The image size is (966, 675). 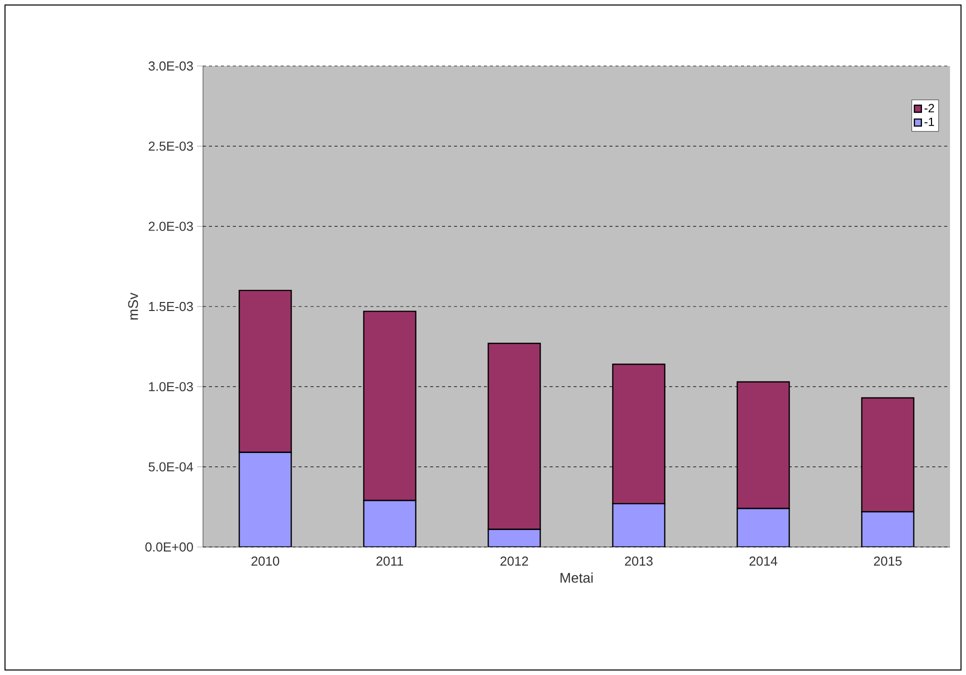 I want to click on x-tick-label: 2014, so click(x=764, y=561).